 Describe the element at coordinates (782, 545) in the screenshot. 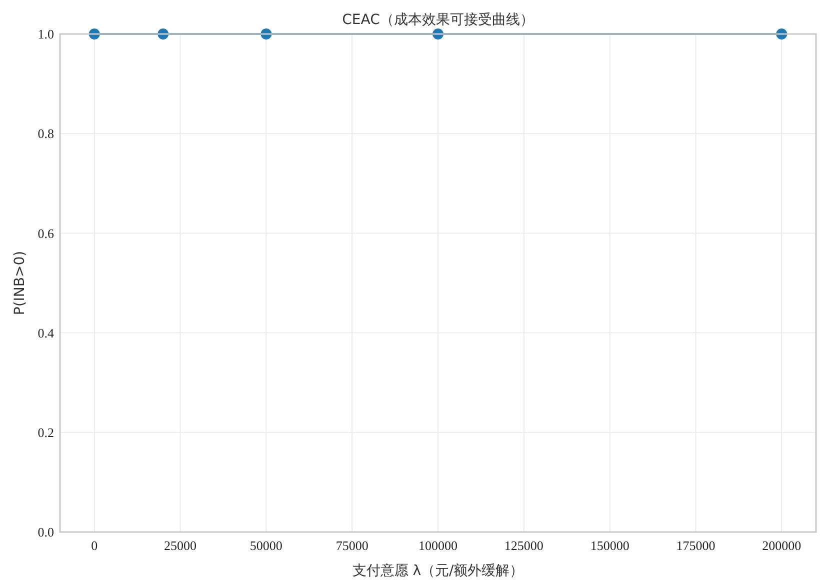

I see `x-tick-label: 200000` at that location.